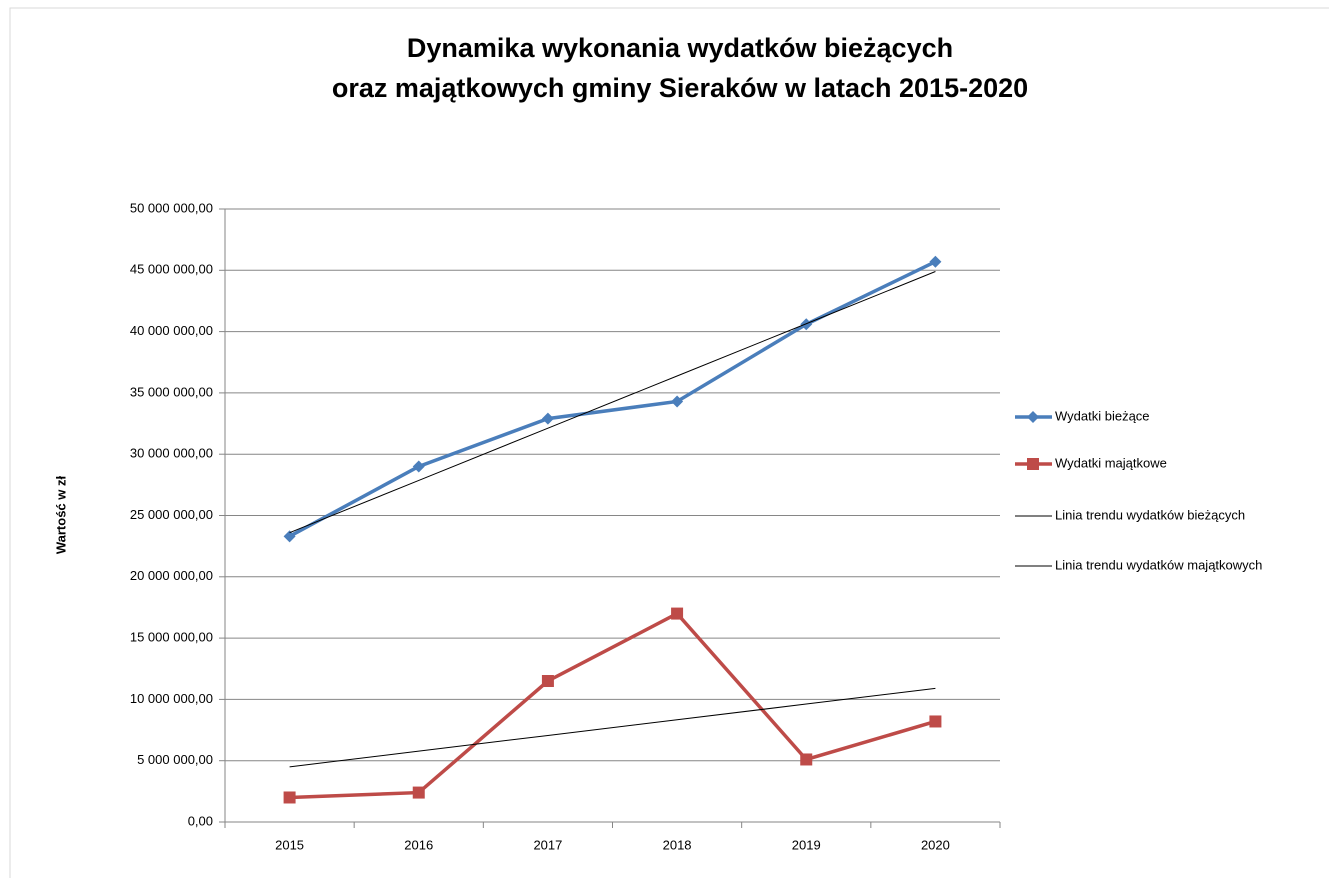 The height and width of the screenshot is (878, 1329). Describe the element at coordinates (935, 844) in the screenshot. I see `x-tick-label: 2020` at that location.